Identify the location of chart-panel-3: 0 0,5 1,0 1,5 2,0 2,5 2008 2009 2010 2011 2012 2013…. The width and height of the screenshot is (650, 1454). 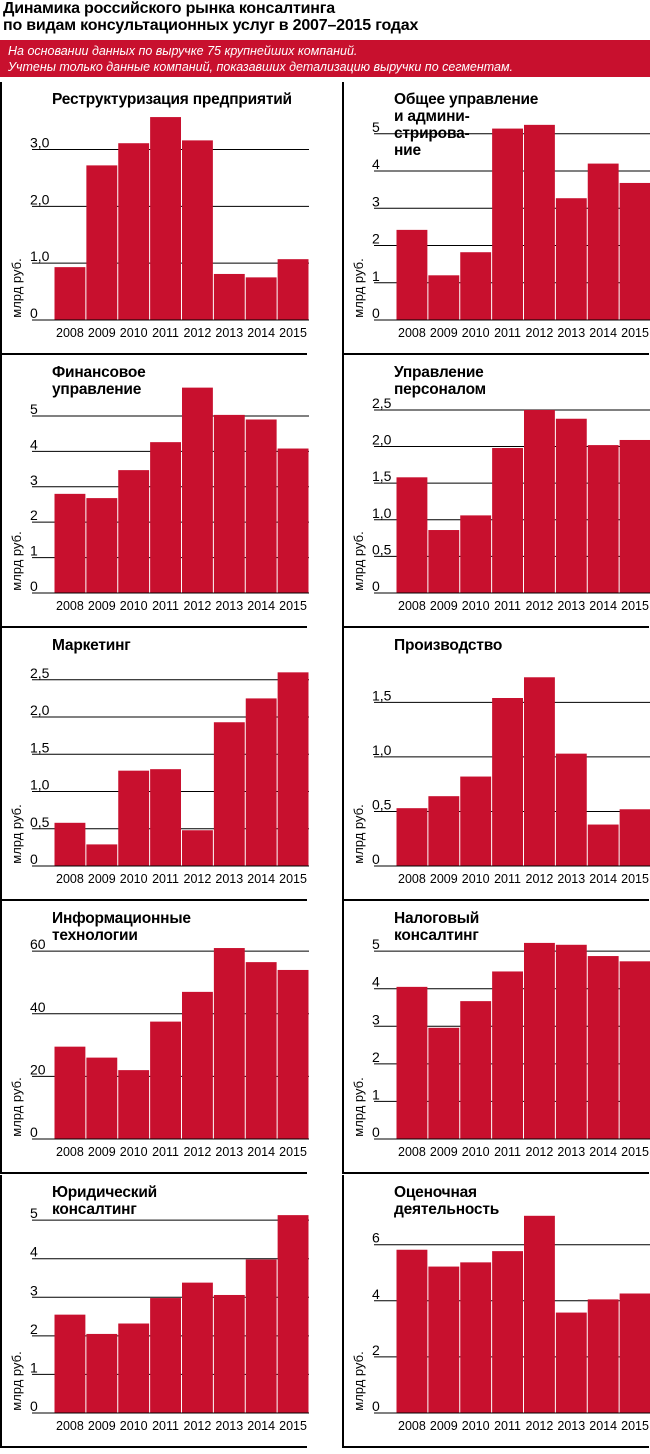
(496, 491).